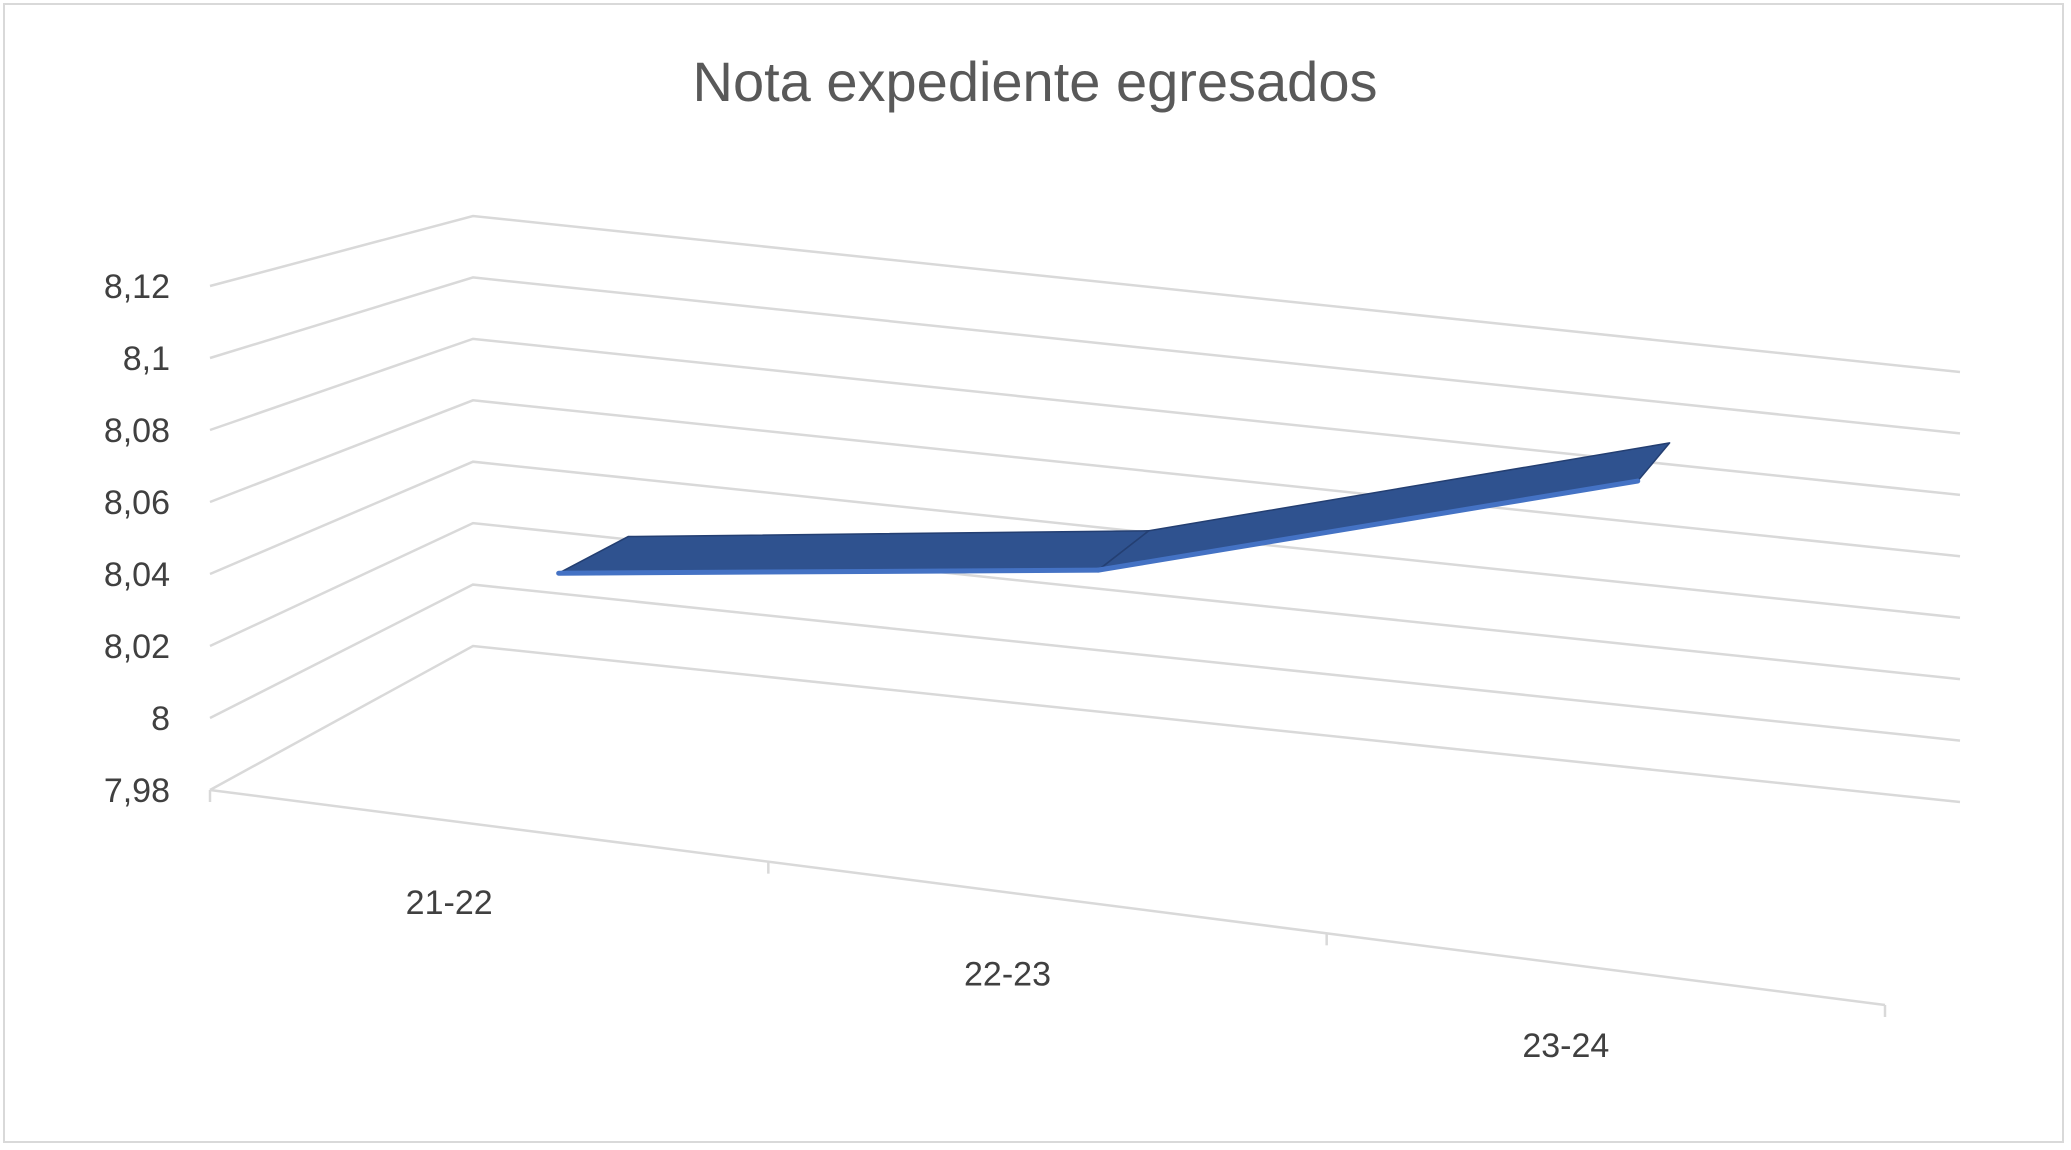 This screenshot has height=1150, width=2071. What do you see at coordinates (137, 431) in the screenshot?
I see `y-tick-label: 8,08` at bounding box center [137, 431].